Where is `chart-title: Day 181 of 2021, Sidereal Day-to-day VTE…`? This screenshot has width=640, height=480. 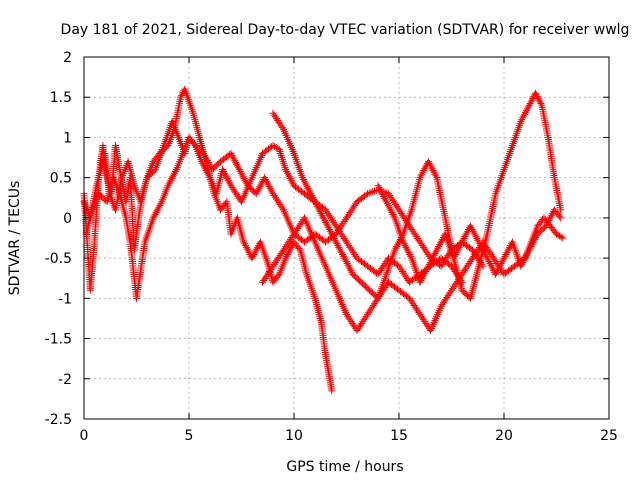
chart-title: Day 181 of 2021, Sidereal Day-to-day VTE… is located at coordinates (345, 30).